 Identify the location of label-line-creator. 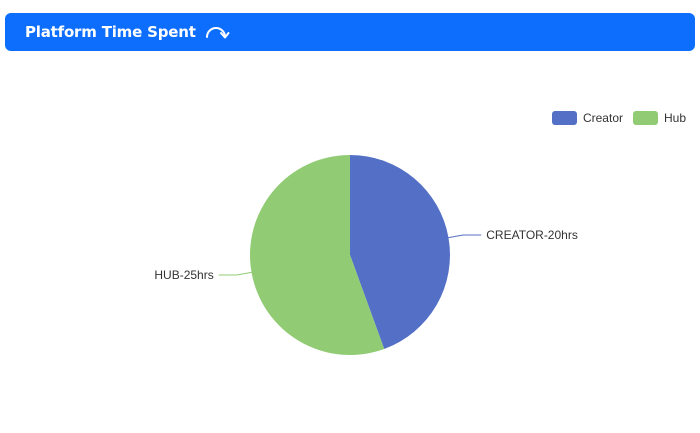
(465, 236).